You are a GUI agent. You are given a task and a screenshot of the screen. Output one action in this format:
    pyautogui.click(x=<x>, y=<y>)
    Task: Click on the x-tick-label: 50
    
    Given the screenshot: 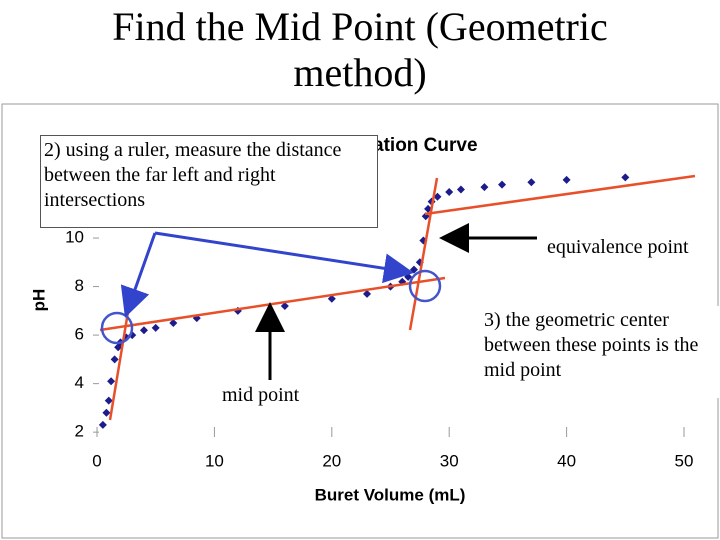 What is the action you would take?
    pyautogui.click(x=684, y=460)
    